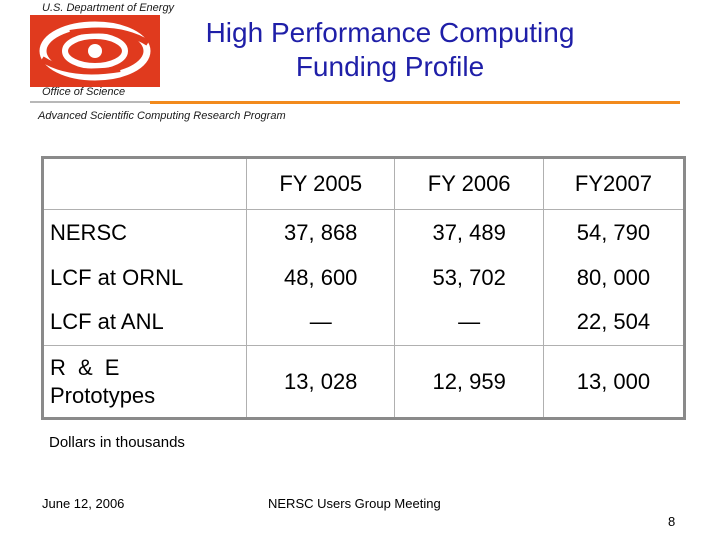 The image size is (720, 540). Describe the element at coordinates (144, 322) in the screenshot. I see `row-label-lcf-anl: LCF at ANL` at that location.